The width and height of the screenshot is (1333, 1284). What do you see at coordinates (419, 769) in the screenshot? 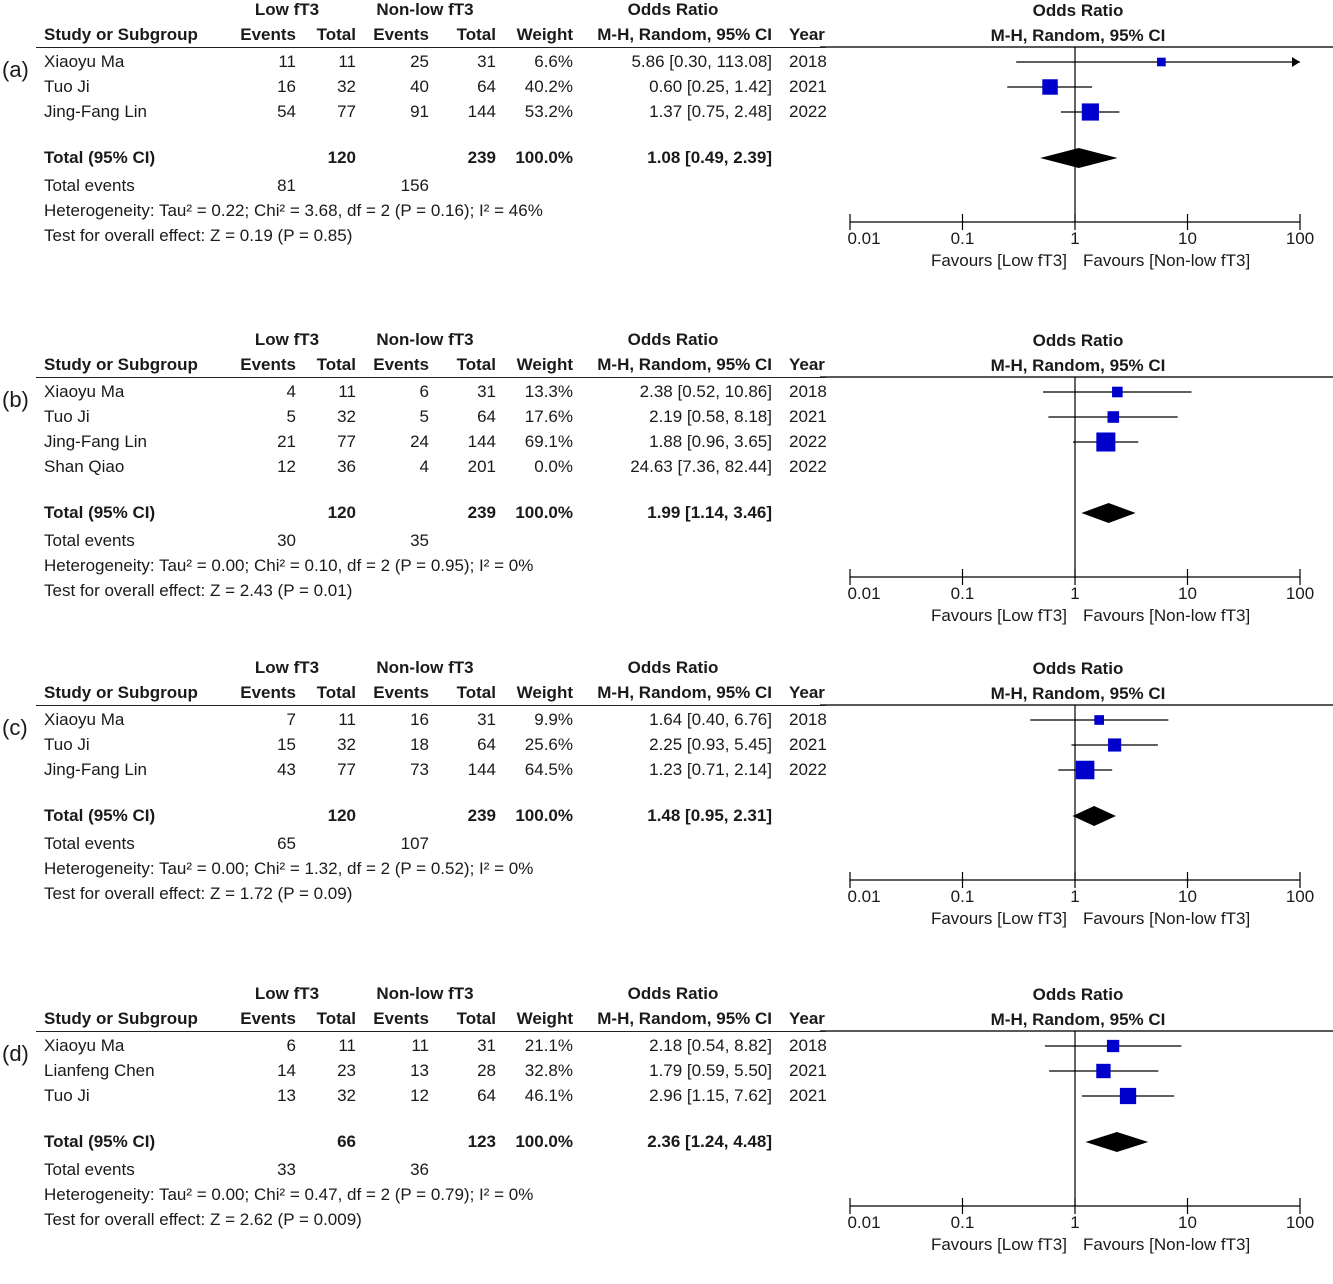
I see `study-events2: 73` at bounding box center [419, 769].